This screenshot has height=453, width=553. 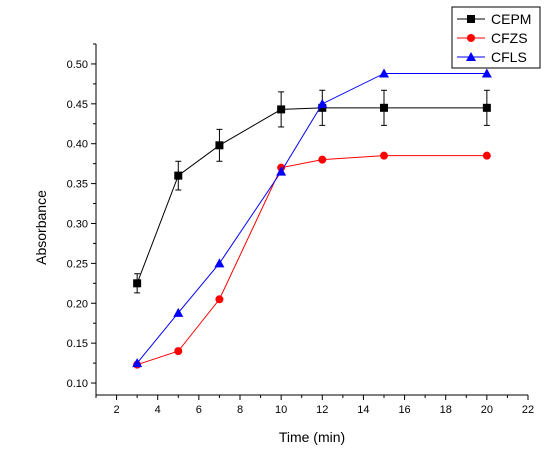 I want to click on legend-item-cepm: CEPM, so click(x=494, y=19).